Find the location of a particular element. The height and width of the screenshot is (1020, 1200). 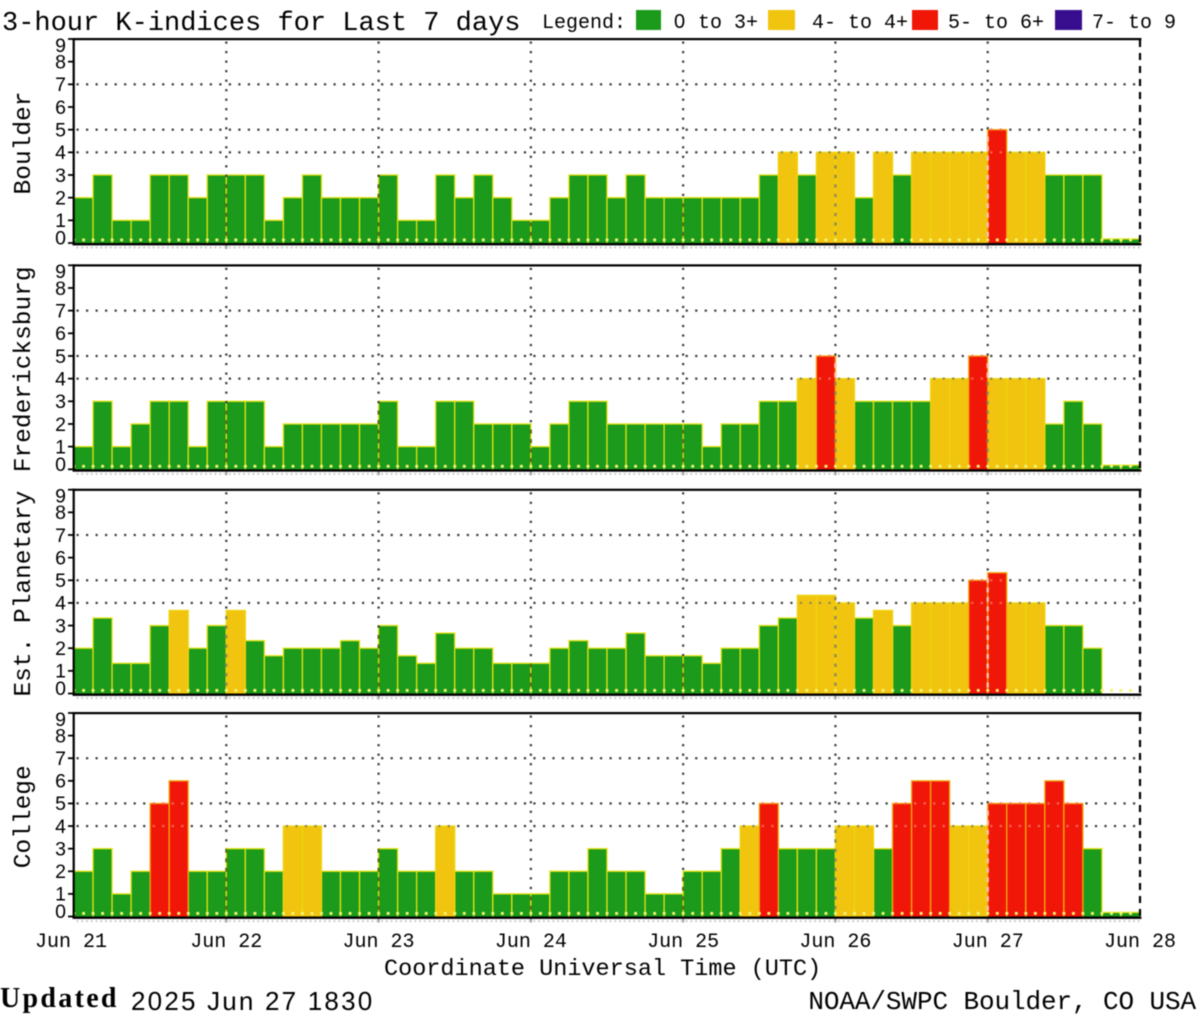

svg-text: to 3+ is located at coordinates (728, 23).